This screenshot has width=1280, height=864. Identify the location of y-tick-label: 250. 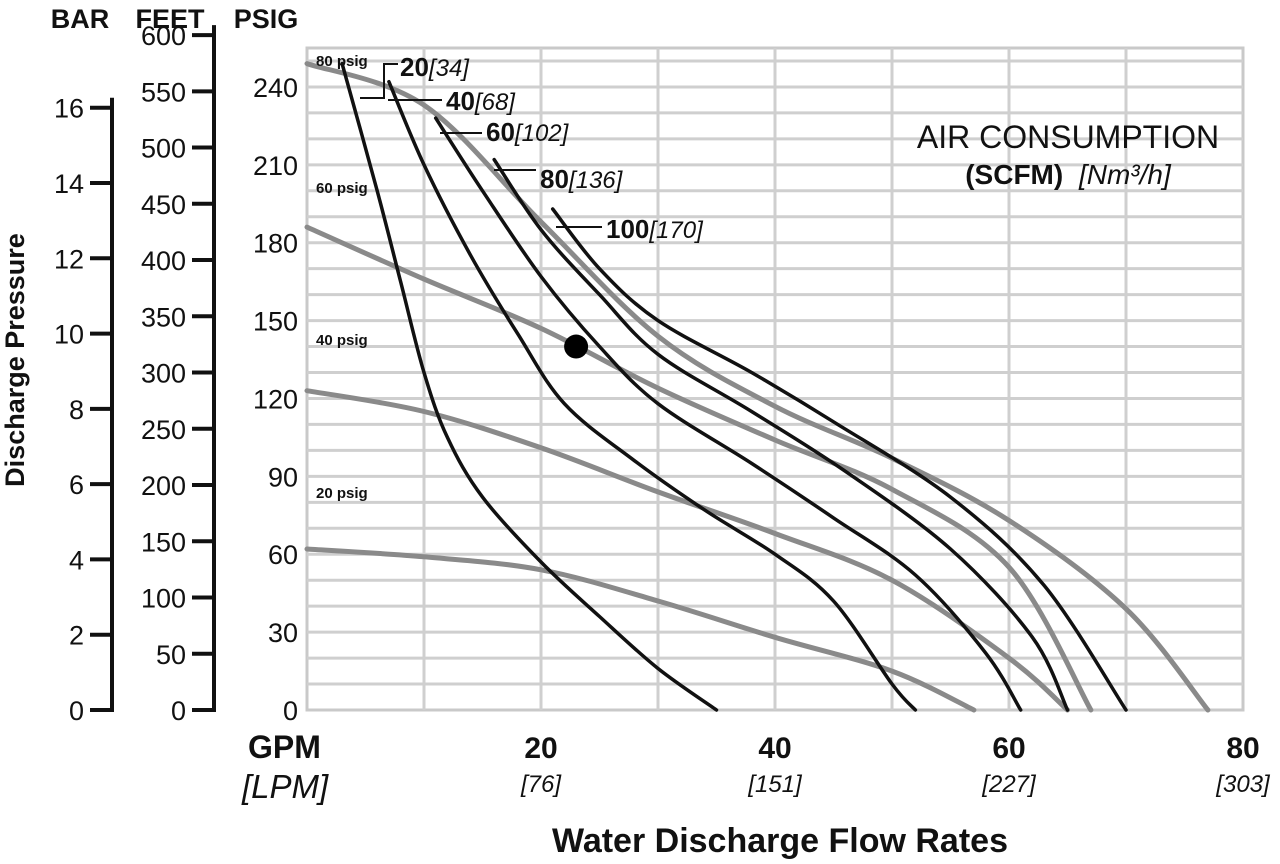
(163, 430).